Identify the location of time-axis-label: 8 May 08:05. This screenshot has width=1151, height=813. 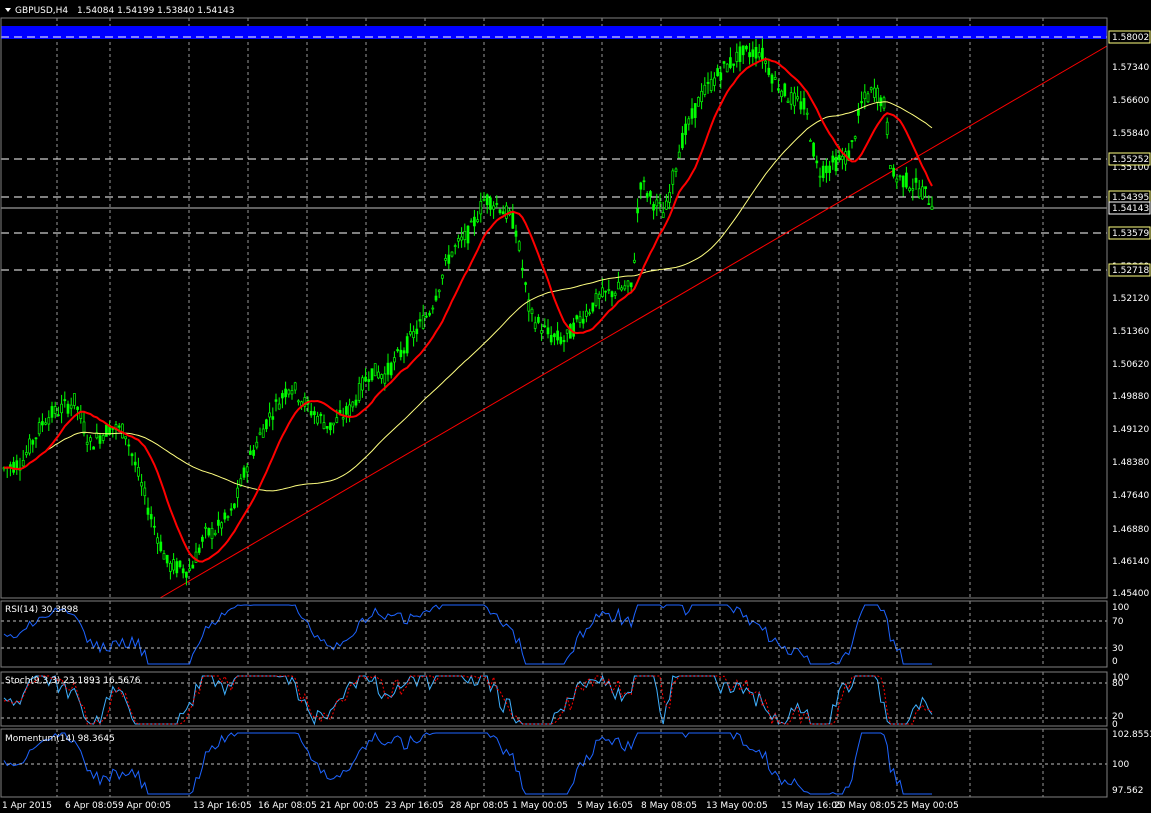
(669, 806).